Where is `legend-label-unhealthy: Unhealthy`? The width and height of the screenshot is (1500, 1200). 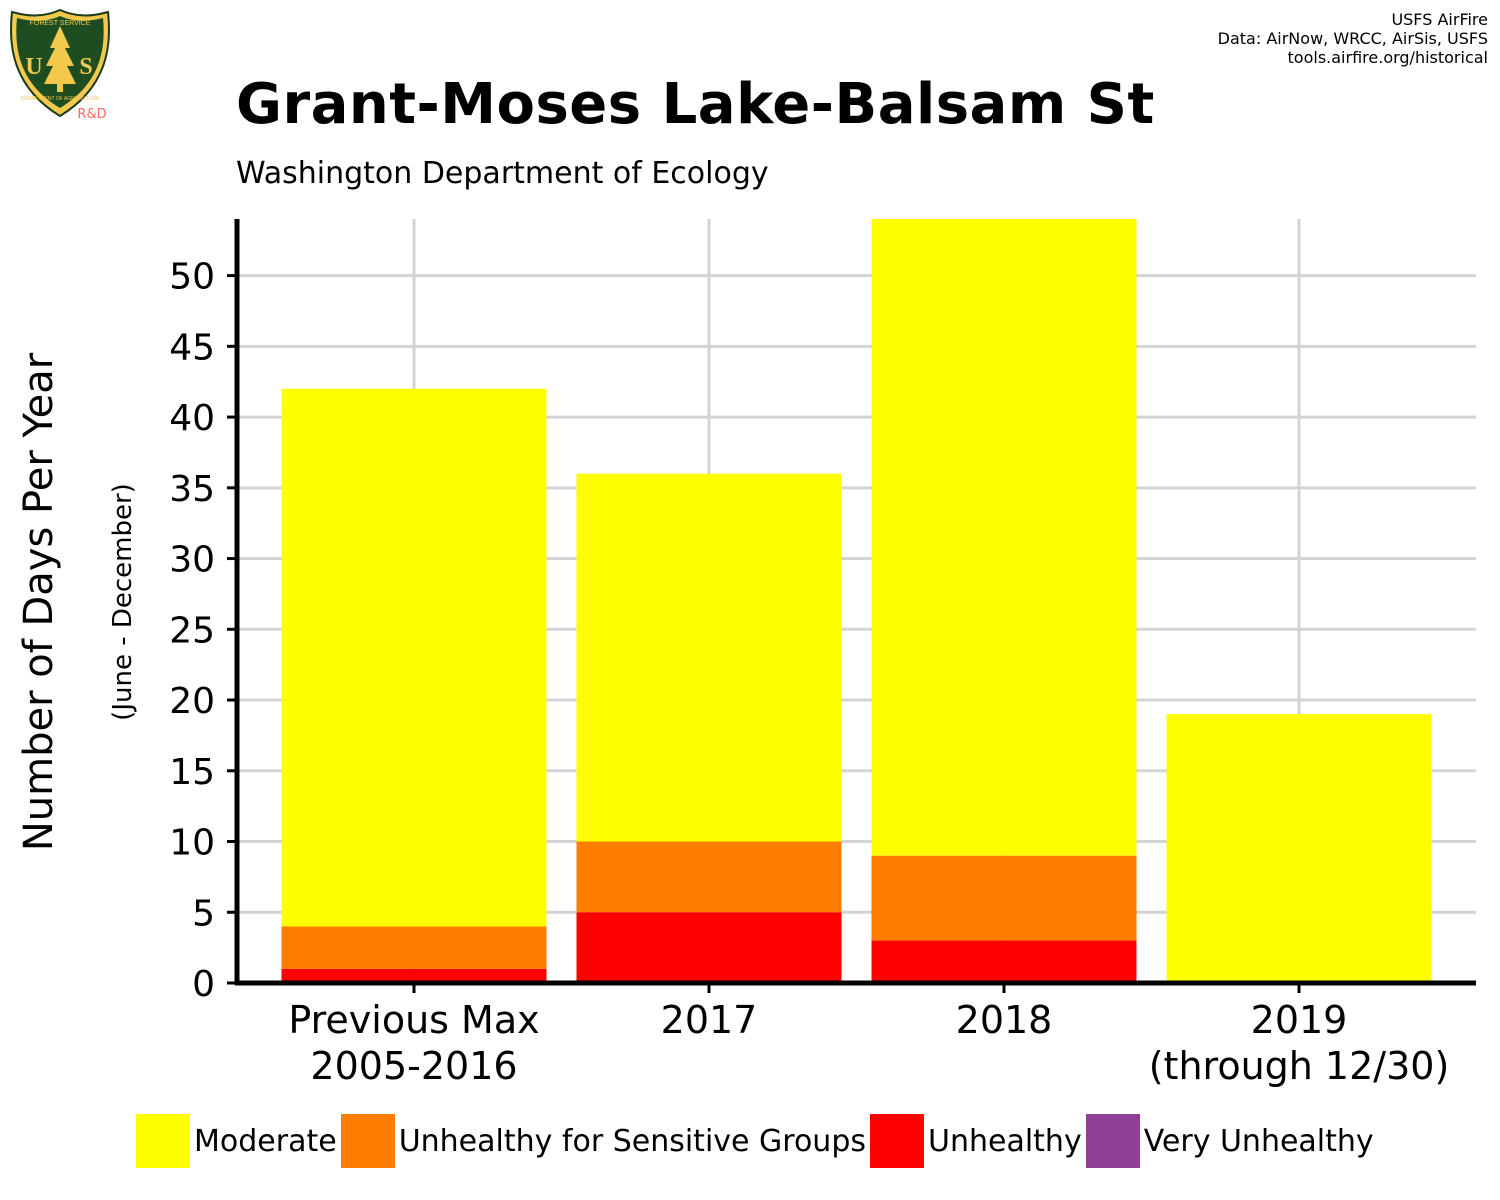
legend-label-unhealthy: Unhealthy is located at coordinates (1005, 1141).